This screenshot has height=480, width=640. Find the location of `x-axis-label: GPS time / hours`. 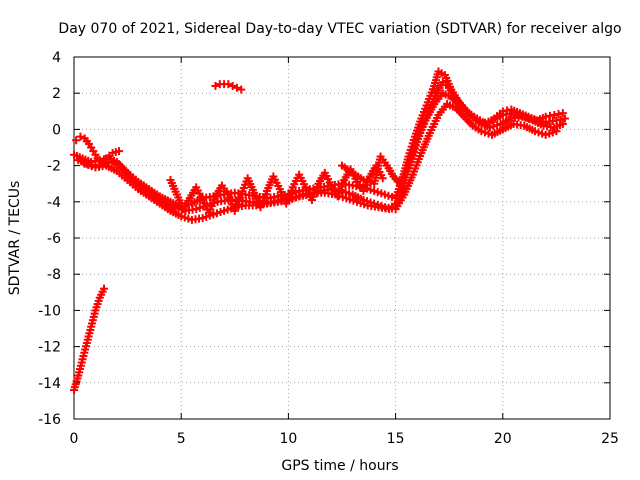

x-axis-label: GPS time / hours is located at coordinates (339, 466).